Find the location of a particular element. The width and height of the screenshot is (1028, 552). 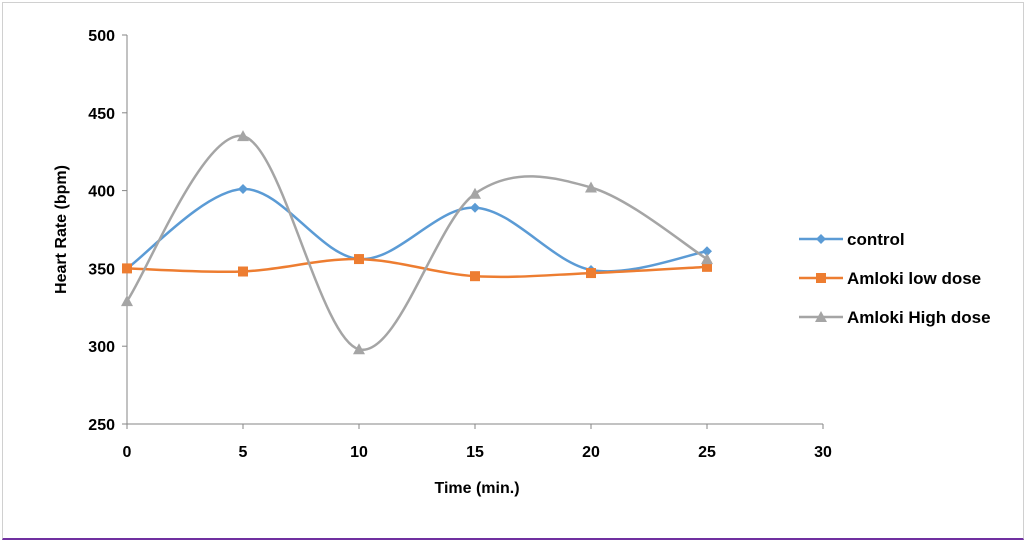

x-tick-label: 15 is located at coordinates (475, 452).